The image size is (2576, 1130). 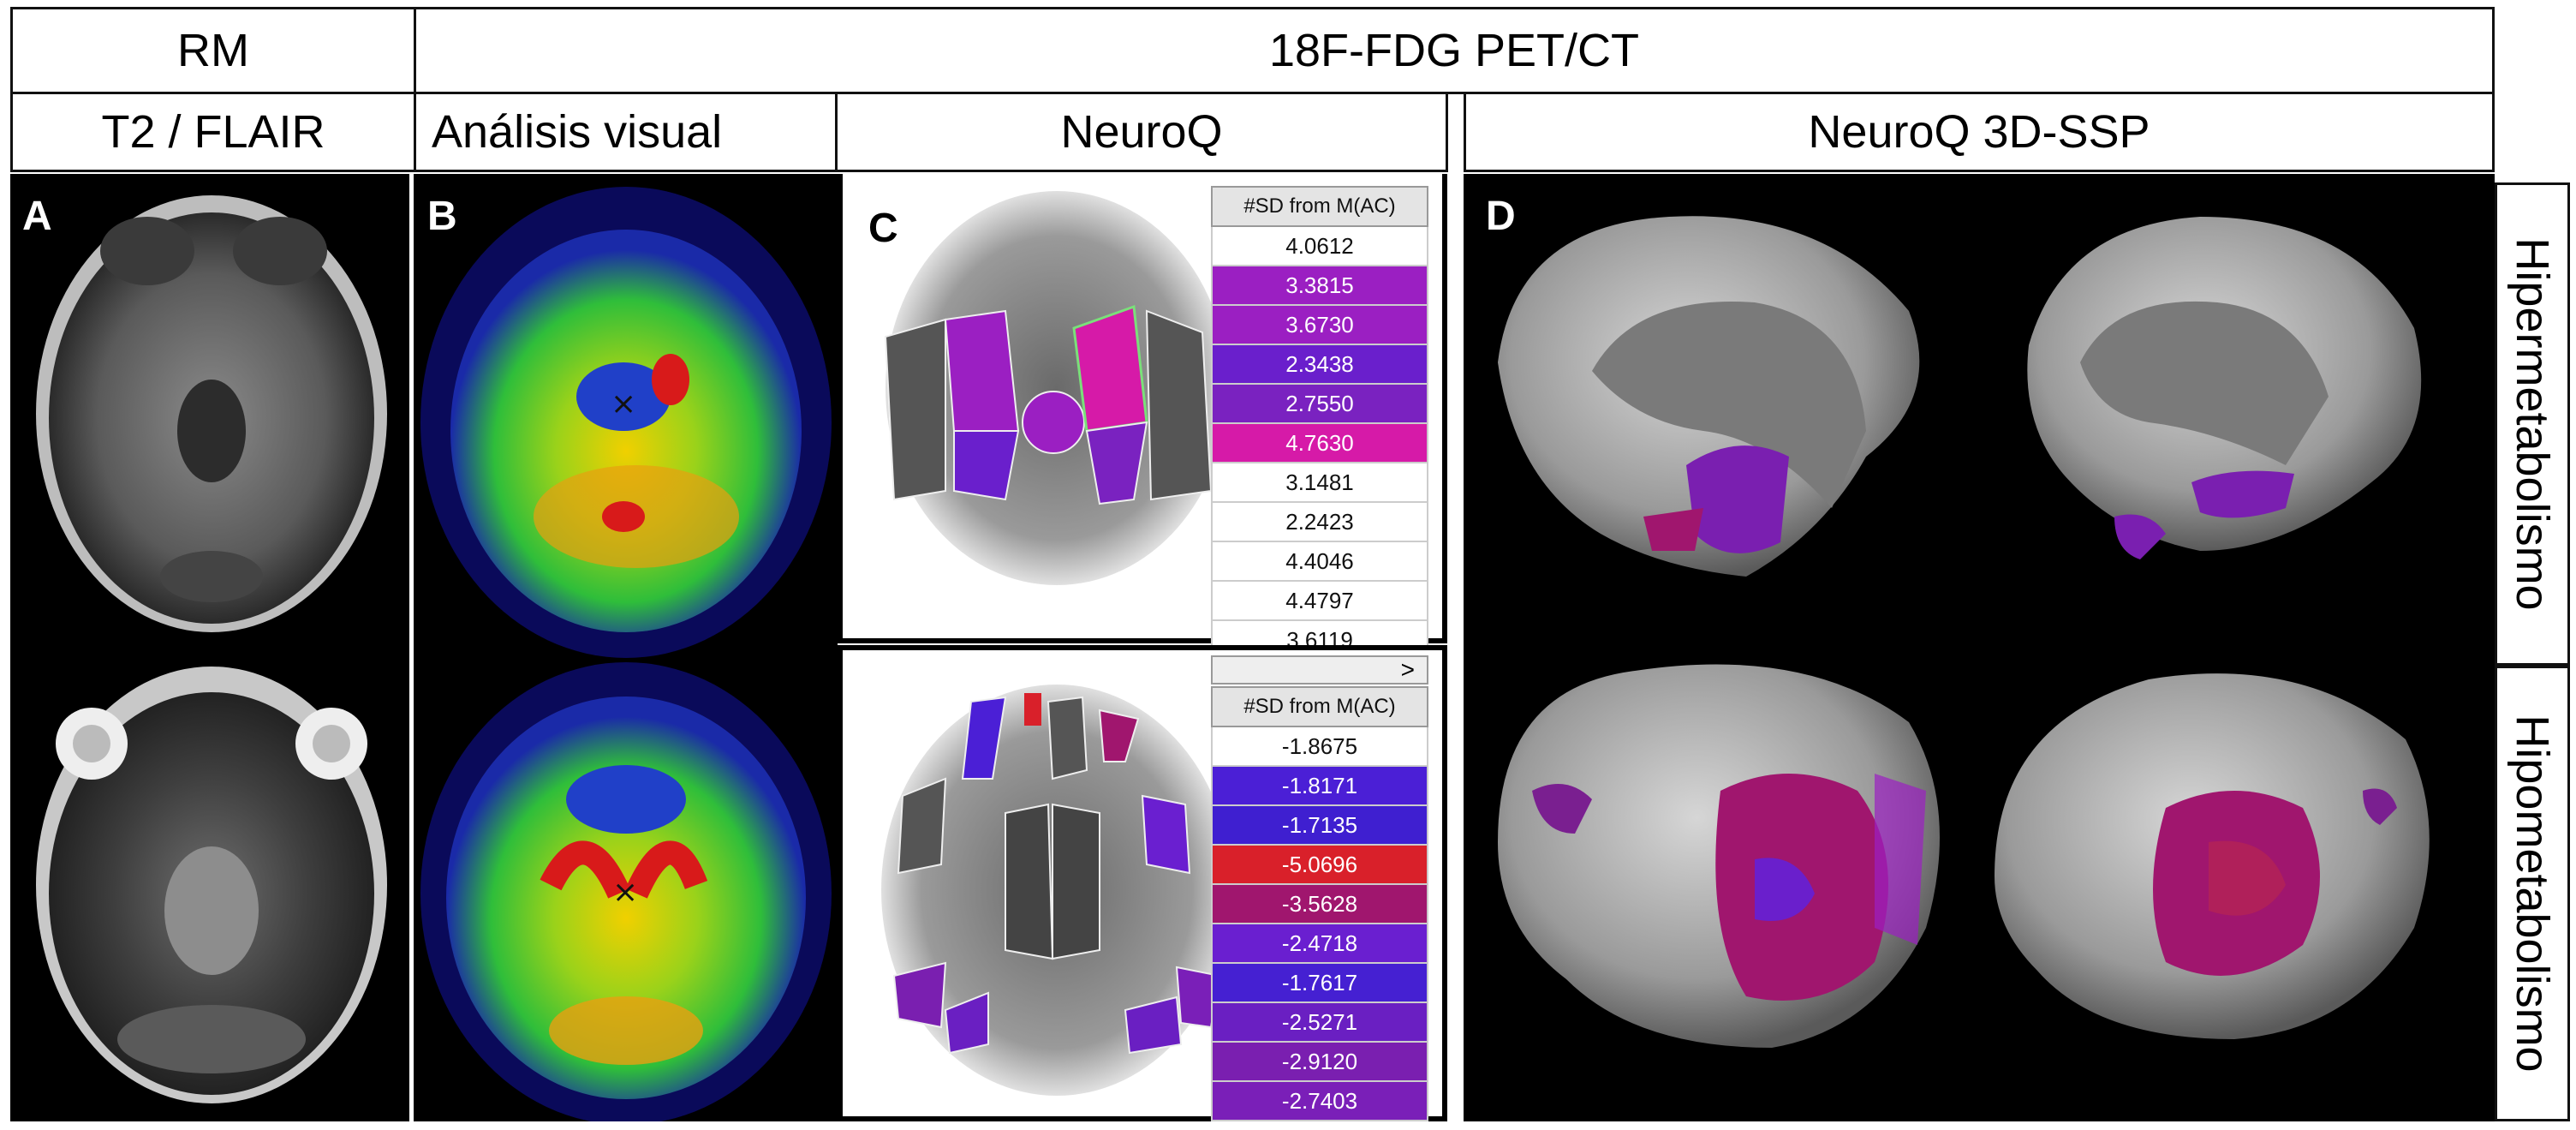 I want to click on table-row: -2.7403, so click(x=1320, y=1100).